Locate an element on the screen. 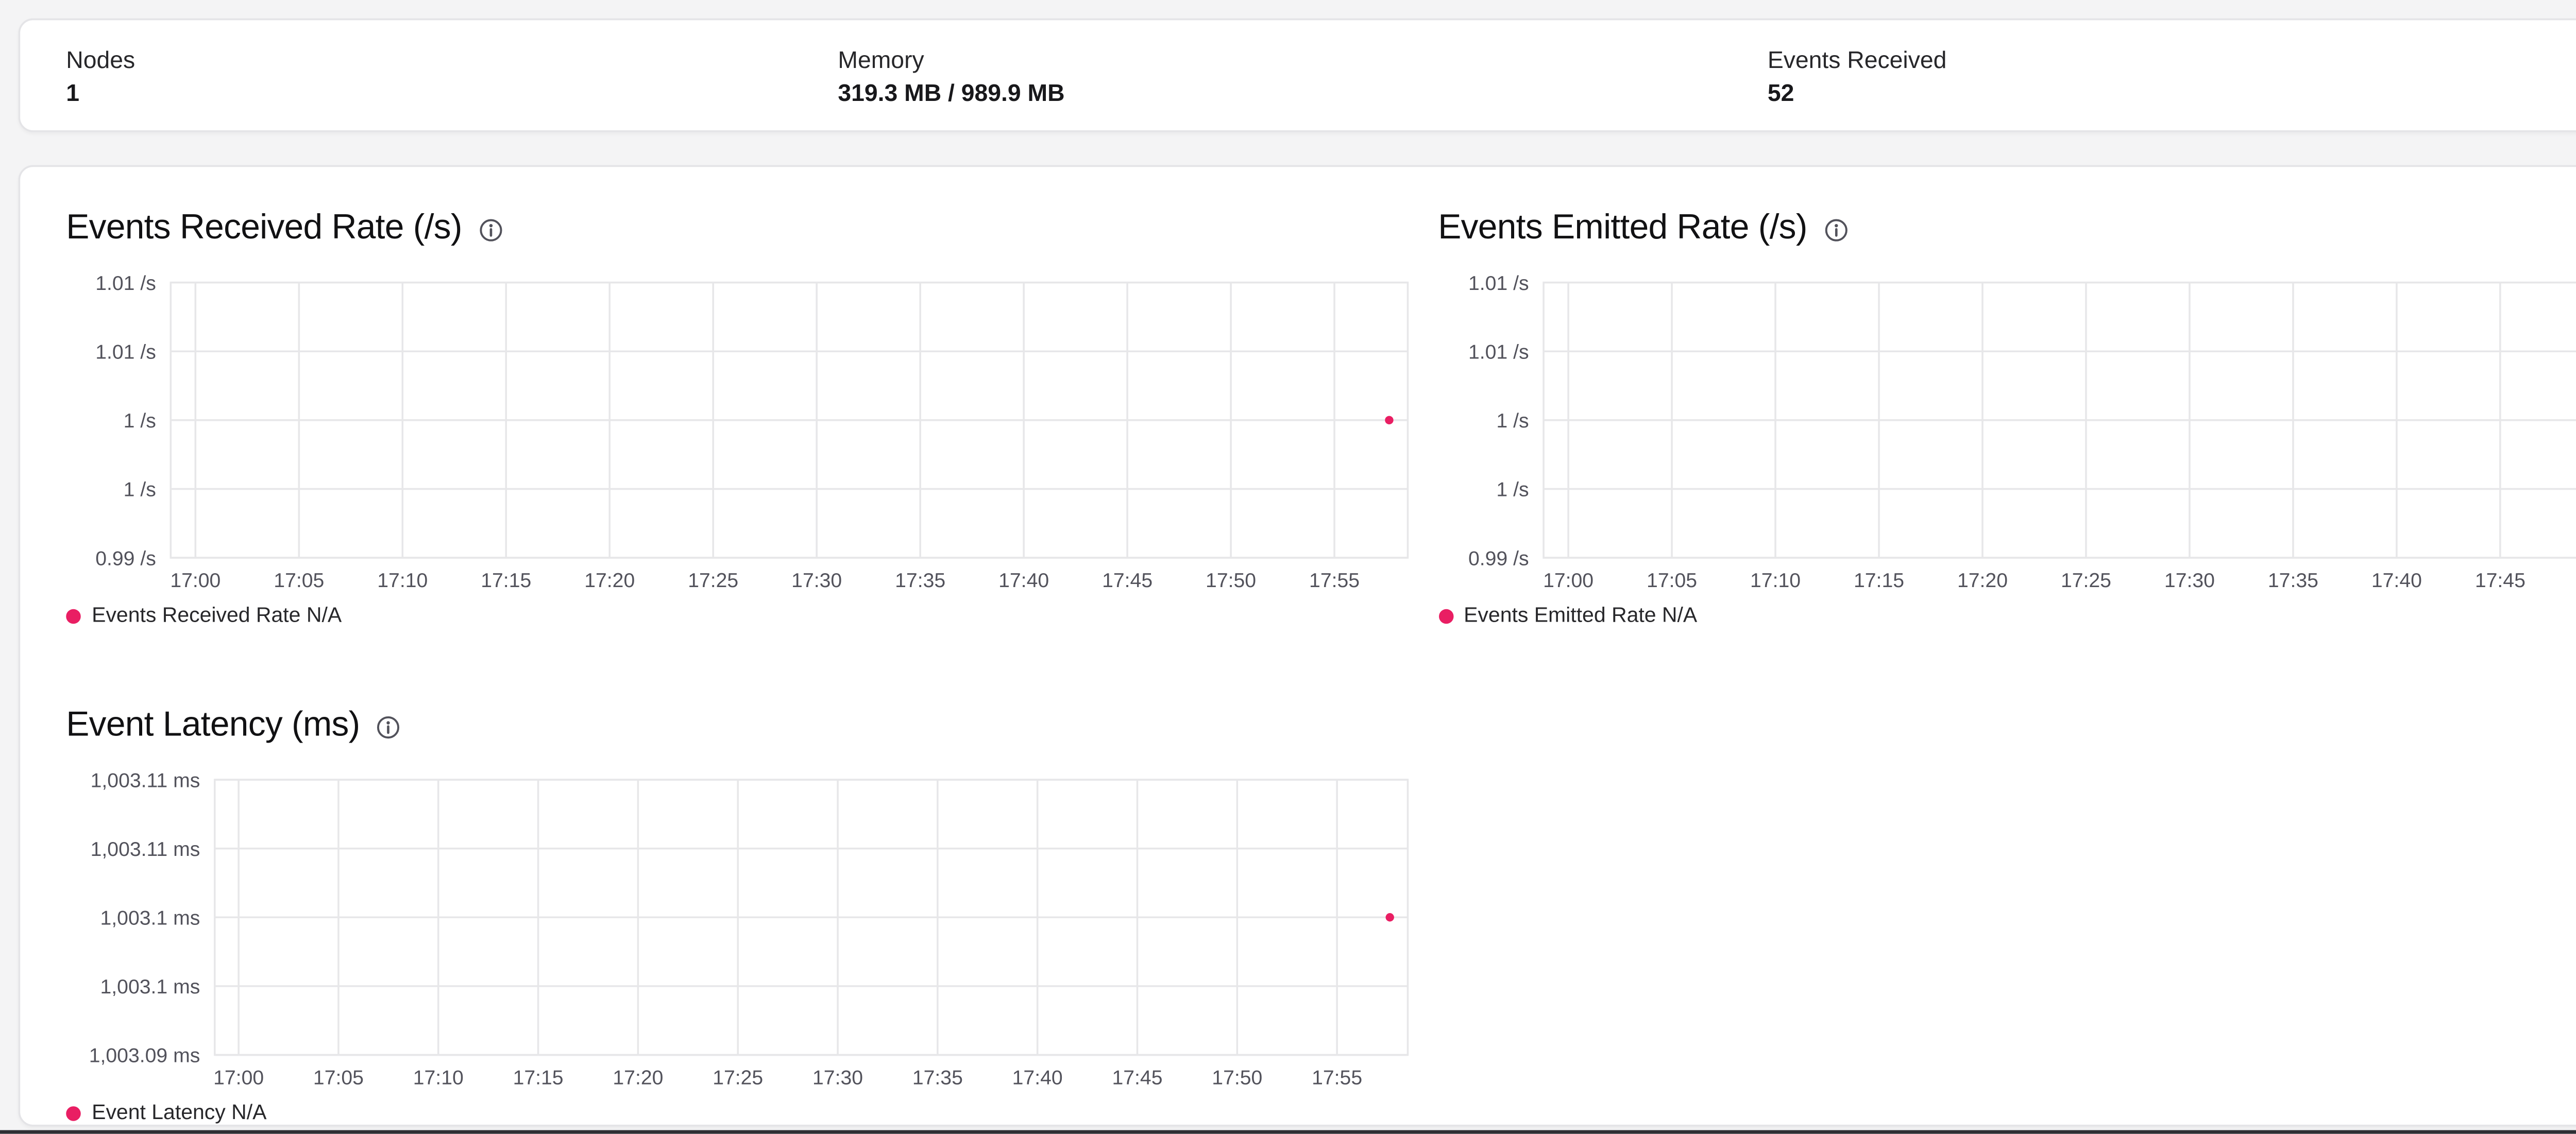 The height and width of the screenshot is (1134, 2576). stat-nodes: Nodes 1 is located at coordinates (100, 75).